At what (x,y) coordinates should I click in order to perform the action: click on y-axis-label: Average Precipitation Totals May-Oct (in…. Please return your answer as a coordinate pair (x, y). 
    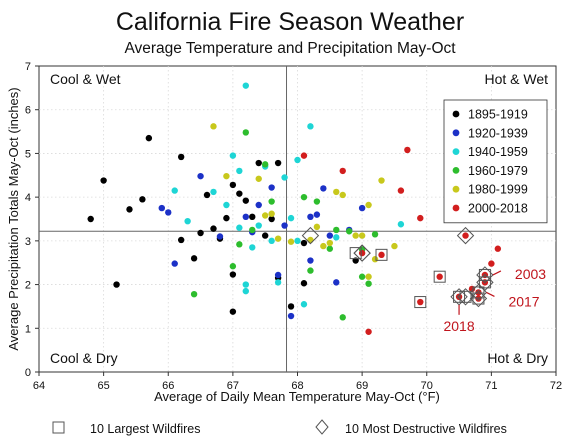
    Looking at the image, I should click on (13, 218).